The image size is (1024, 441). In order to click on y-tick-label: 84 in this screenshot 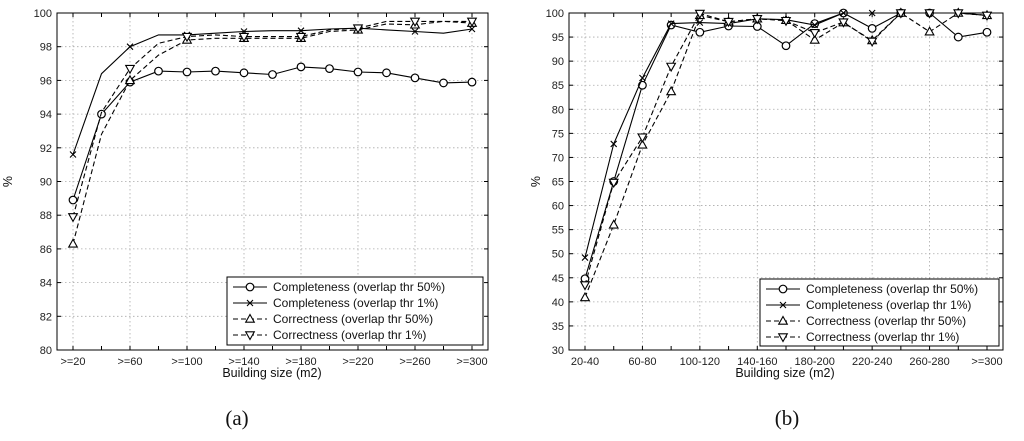, I will do `click(46, 284)`.